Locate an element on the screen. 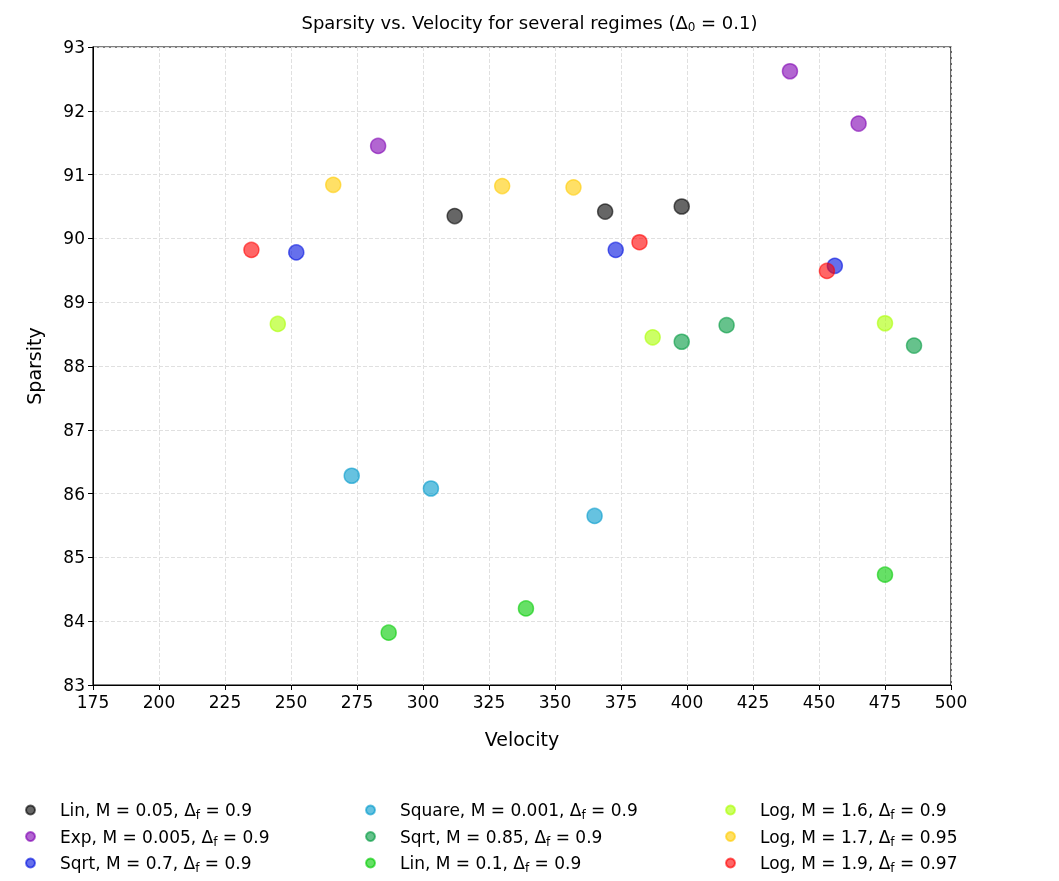 The image size is (1059, 881). x-tick-label: 350 is located at coordinates (555, 701).